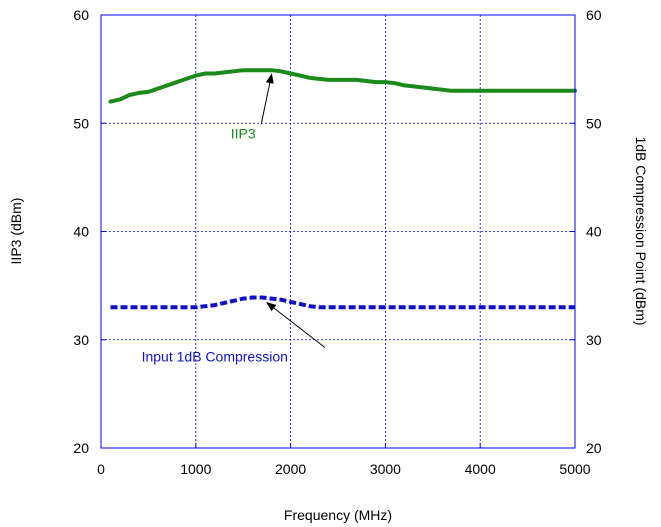 The width and height of the screenshot is (661, 527). Describe the element at coordinates (594, 15) in the screenshot. I see `y-tick-label-right: 60` at that location.